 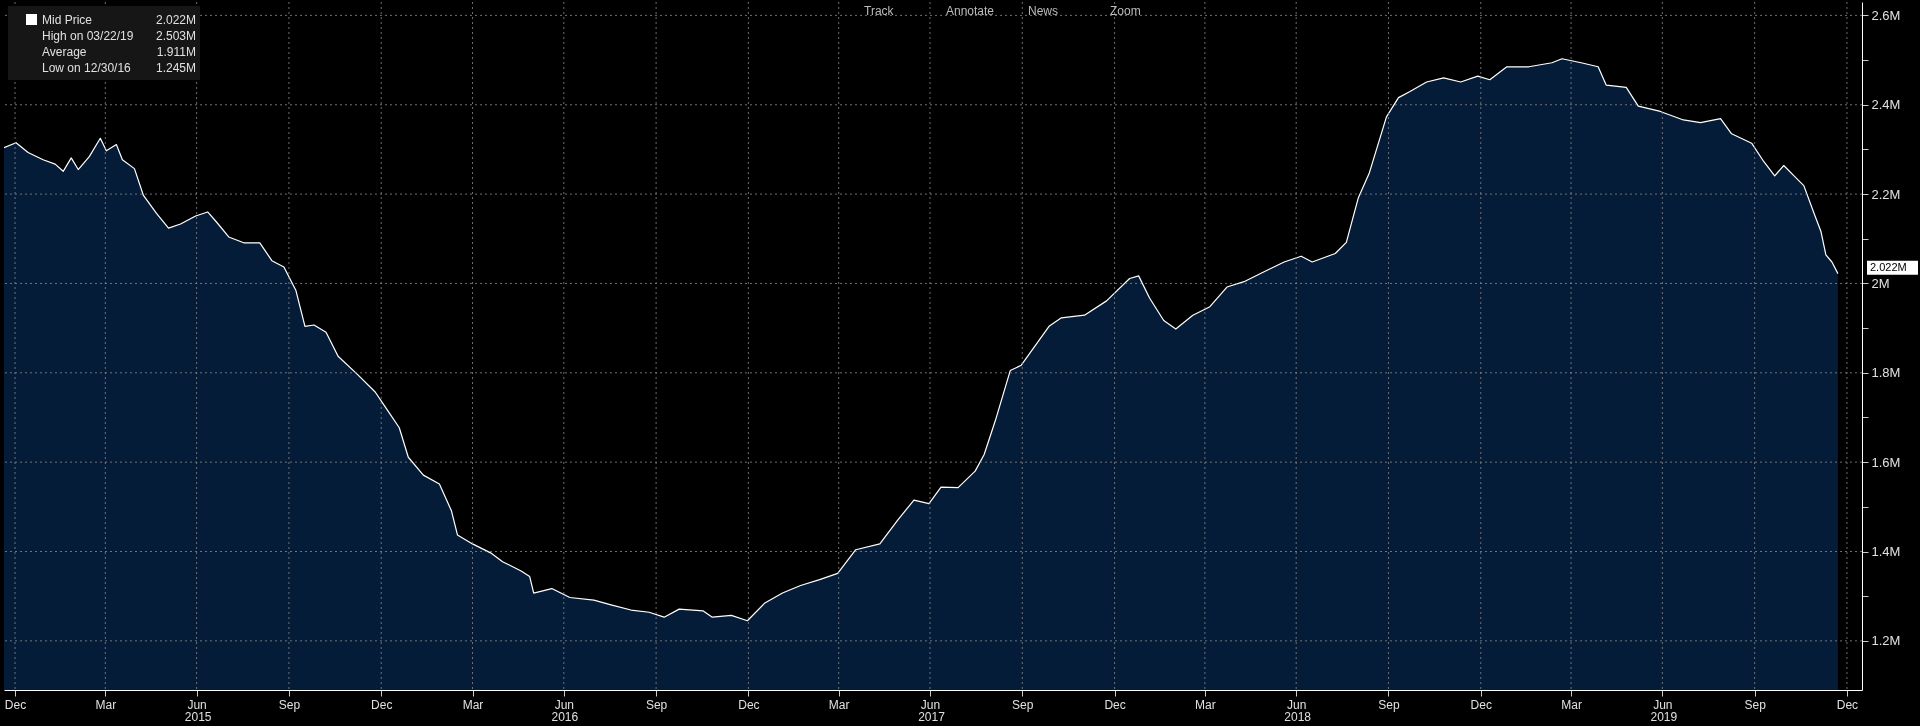 I want to click on annotation: 1.245M, so click(x=175, y=68).